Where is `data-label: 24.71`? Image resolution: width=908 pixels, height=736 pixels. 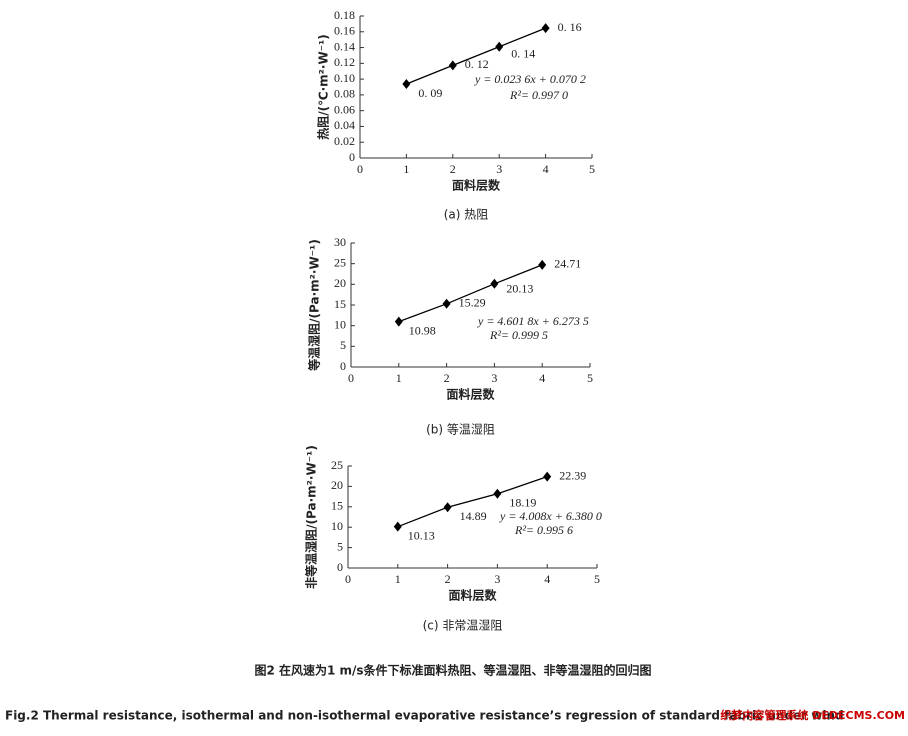 data-label: 24.71 is located at coordinates (567, 264).